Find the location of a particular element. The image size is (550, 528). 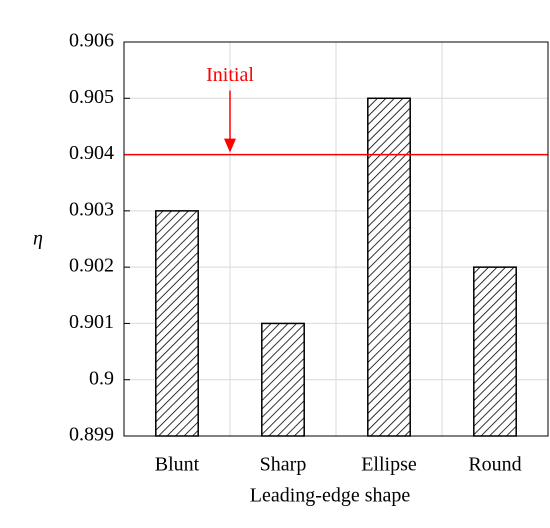

y-tick-label: 0.904 is located at coordinates (91, 153).